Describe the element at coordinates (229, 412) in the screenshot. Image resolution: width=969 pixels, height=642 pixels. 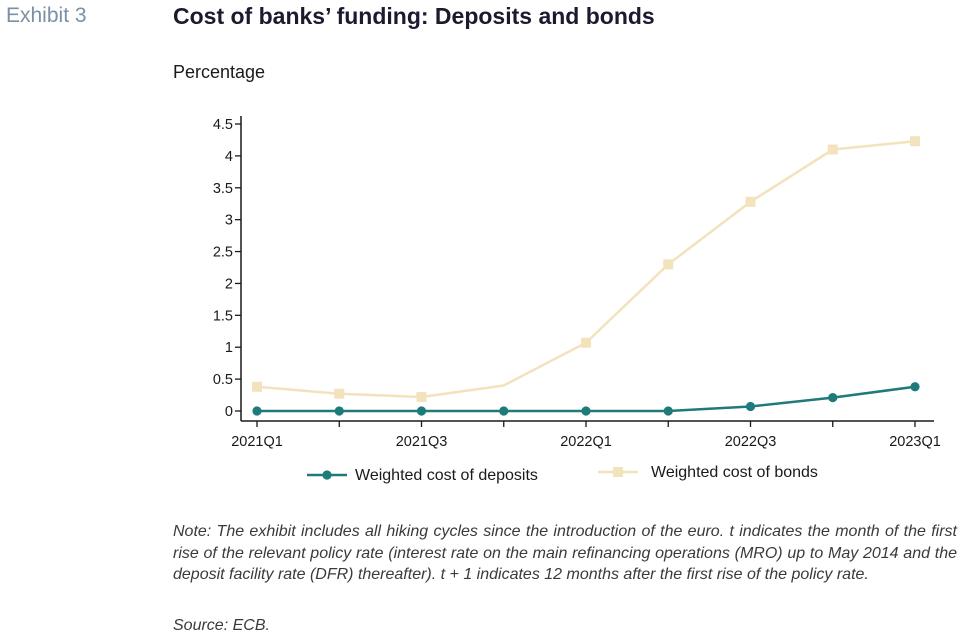
I see `y-tick-label: 0` at that location.